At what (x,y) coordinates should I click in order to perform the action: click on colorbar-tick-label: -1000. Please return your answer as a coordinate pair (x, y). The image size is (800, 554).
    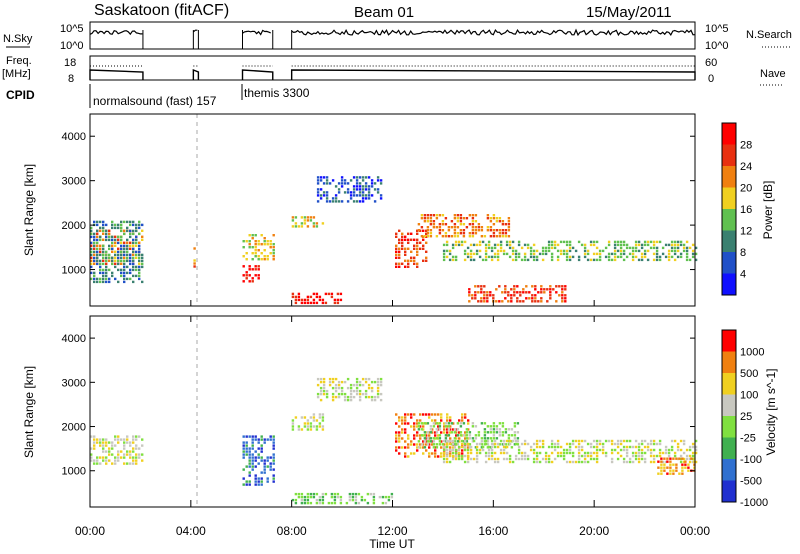
    Looking at the image, I should click on (754, 503).